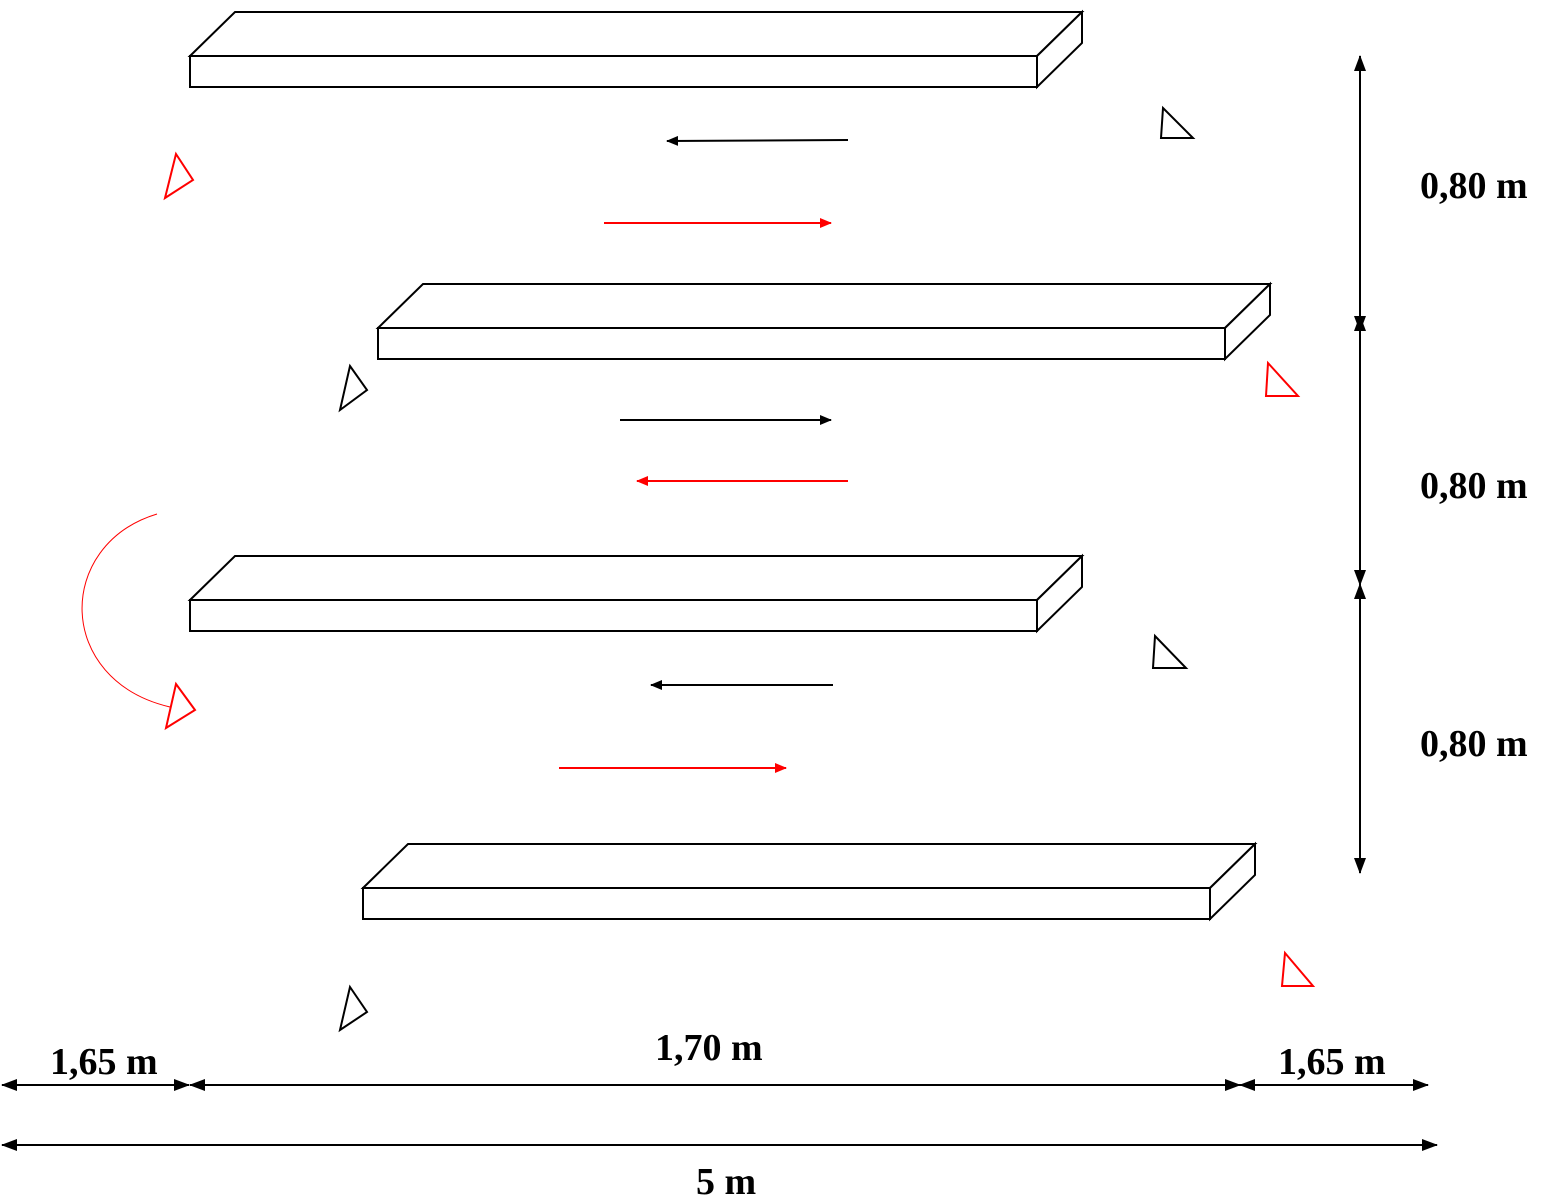 This screenshot has height=1203, width=1544. Describe the element at coordinates (1474, 186) in the screenshot. I see `vertical-spacing-label-1: 0,80 m` at that location.